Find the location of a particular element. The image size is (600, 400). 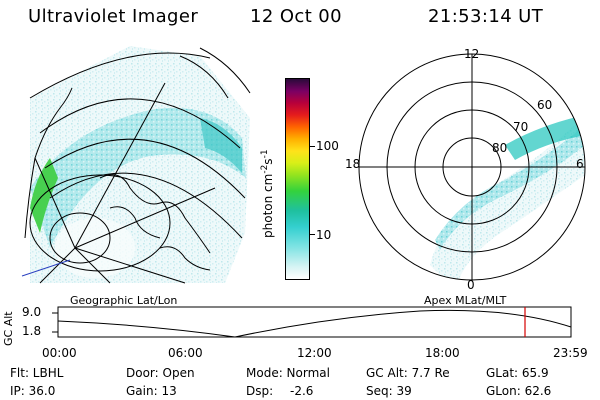

door-status: Door: Open is located at coordinates (160, 373).